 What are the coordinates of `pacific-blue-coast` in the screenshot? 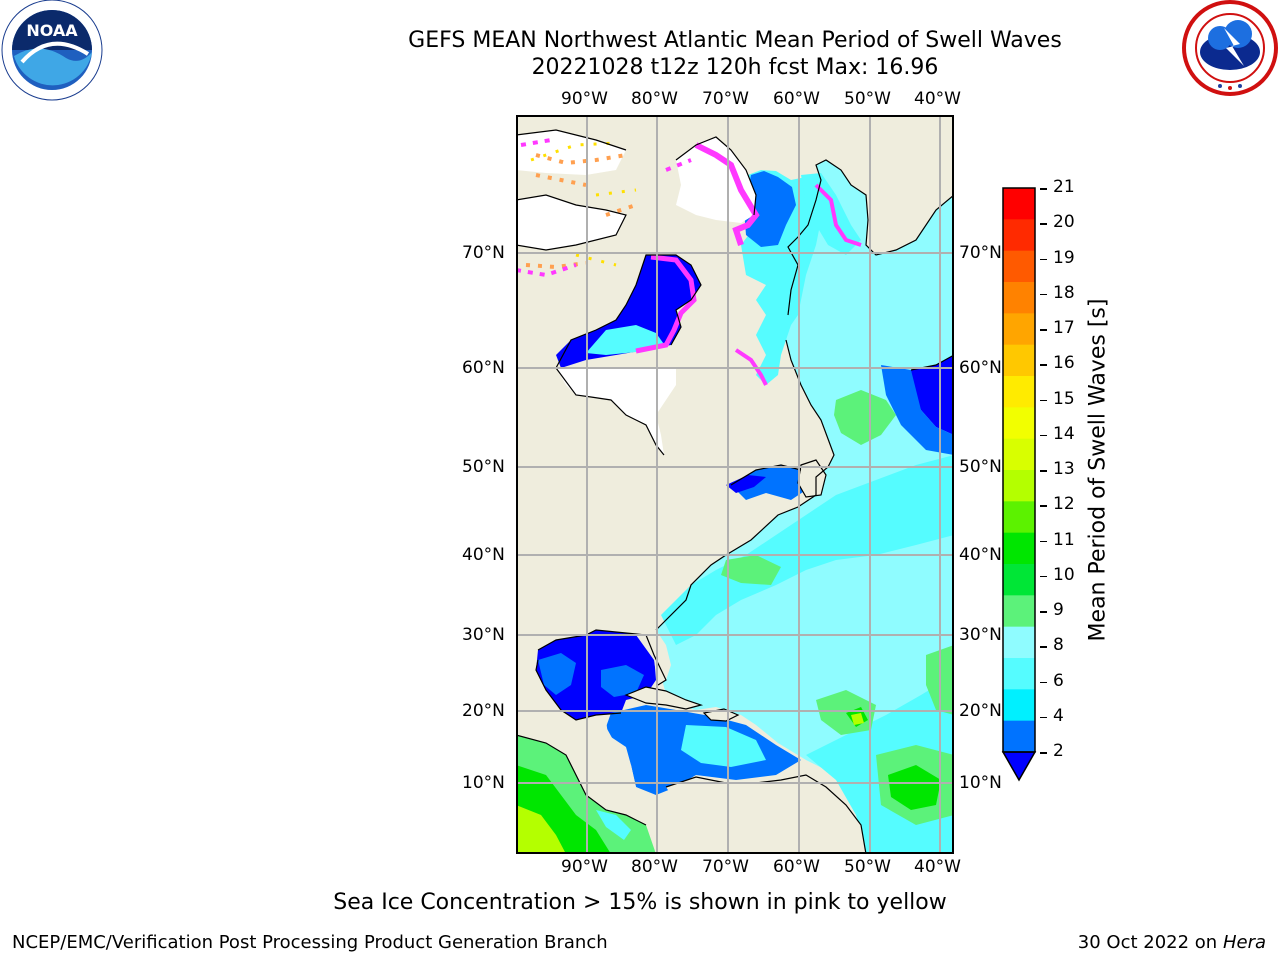 It's located at (613, 825).